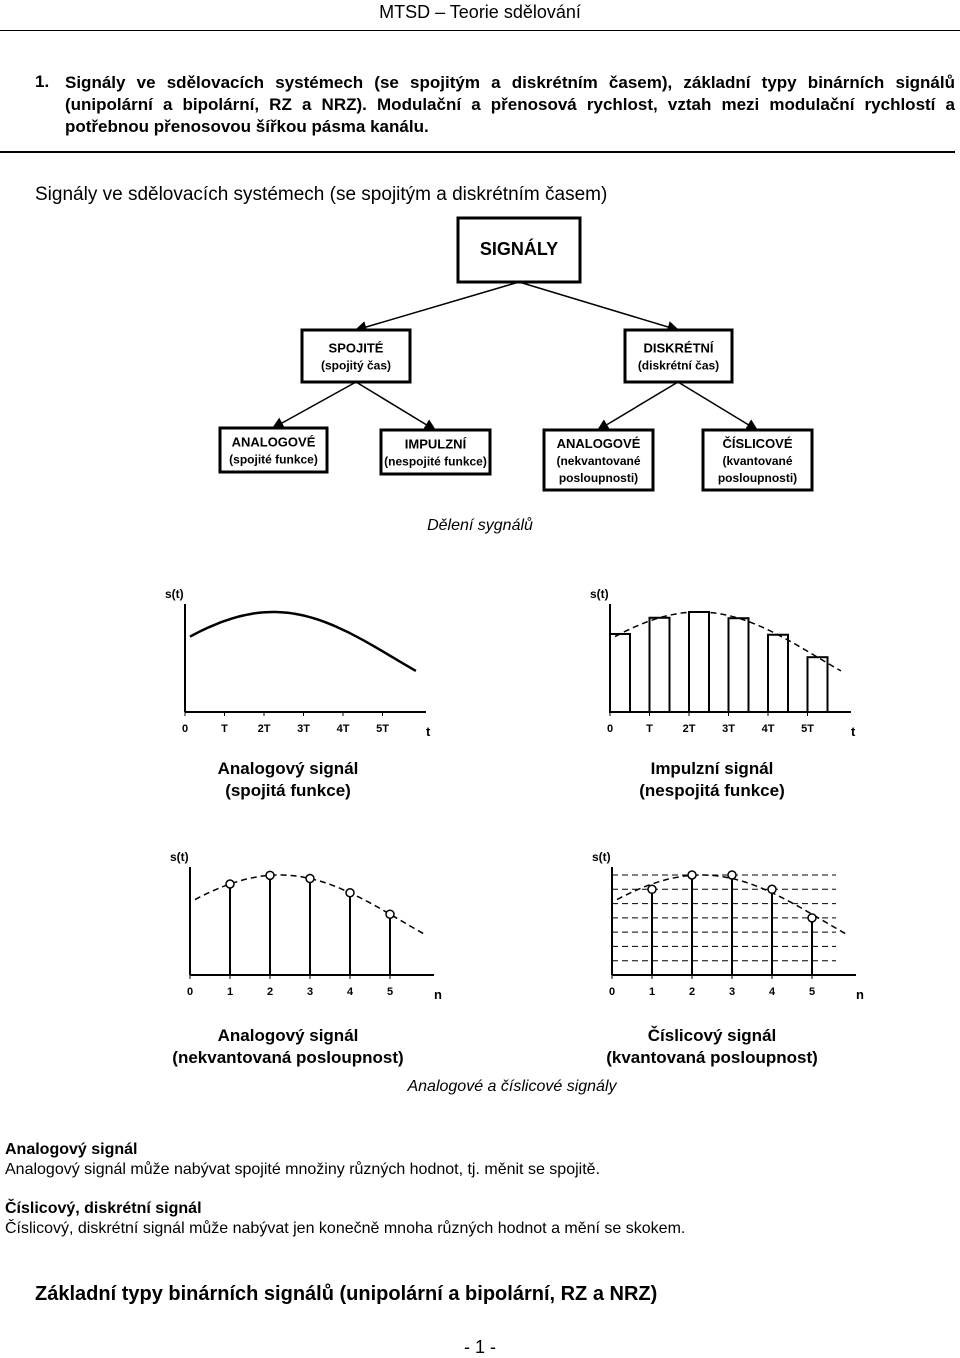 The width and height of the screenshot is (960, 1358). What do you see at coordinates (711, 790) in the screenshot?
I see `panel-title: (nespojitá funkce)` at bounding box center [711, 790].